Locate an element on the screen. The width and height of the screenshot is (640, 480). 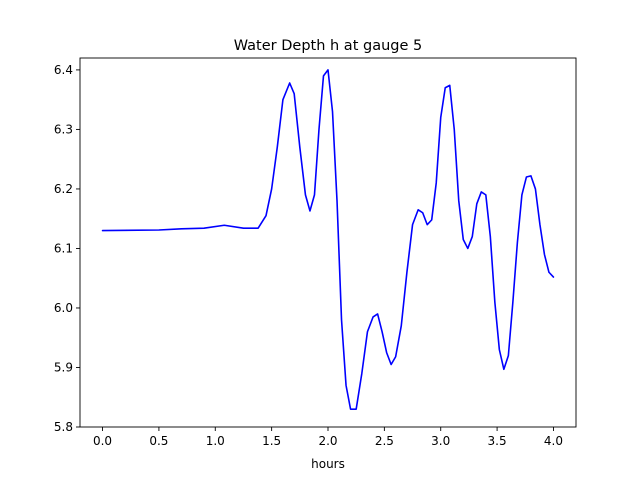
x-tick-label: 0.5 is located at coordinates (158, 441).